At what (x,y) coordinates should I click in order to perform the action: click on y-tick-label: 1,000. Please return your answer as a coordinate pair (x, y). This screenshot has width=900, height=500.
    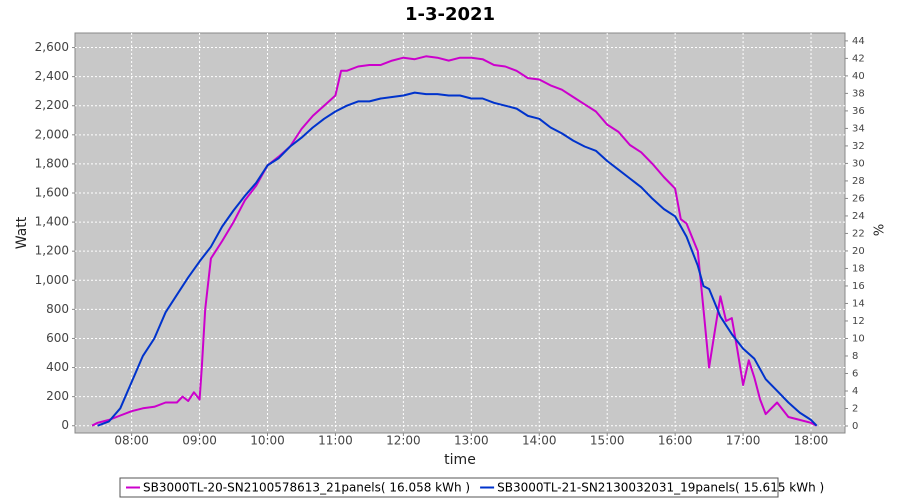
    Looking at the image, I should click on (52, 280).